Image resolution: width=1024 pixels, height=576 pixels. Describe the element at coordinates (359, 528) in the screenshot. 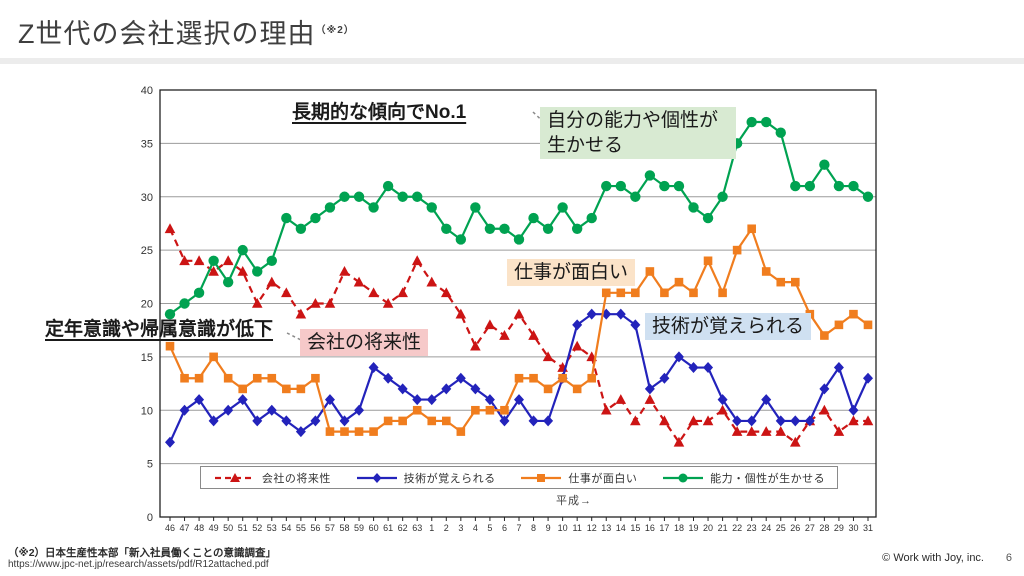

I see `x-tick-label: 59` at that location.